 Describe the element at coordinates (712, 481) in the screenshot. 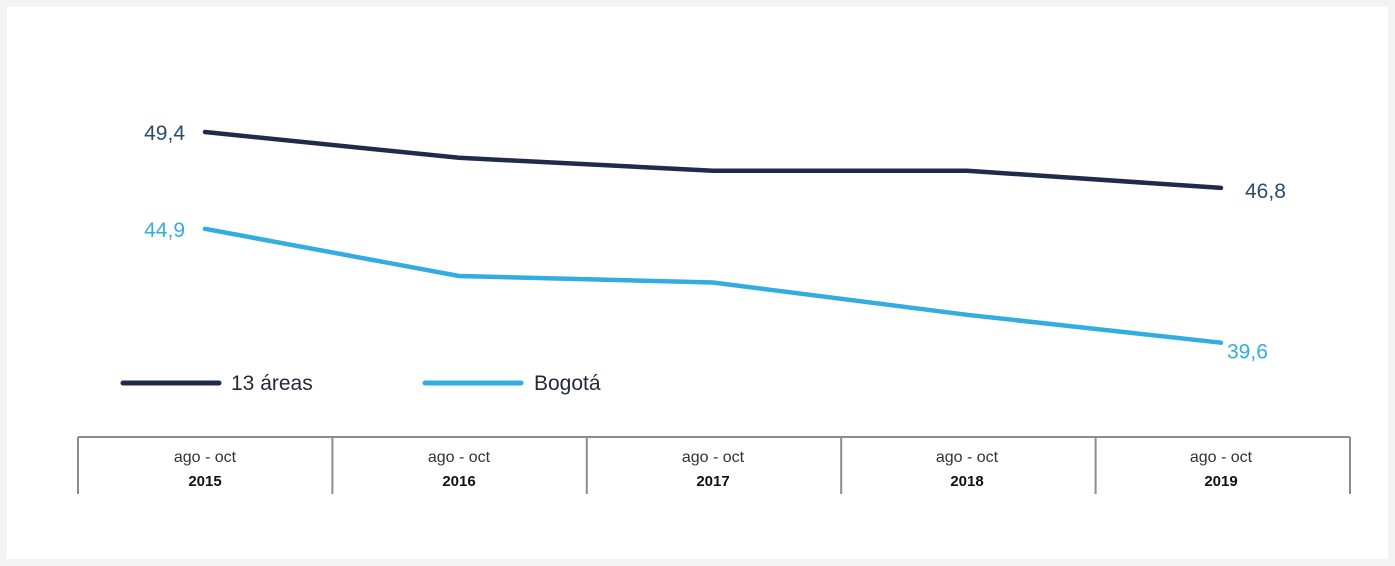

I see `x-tick-year-2017: 2017` at that location.